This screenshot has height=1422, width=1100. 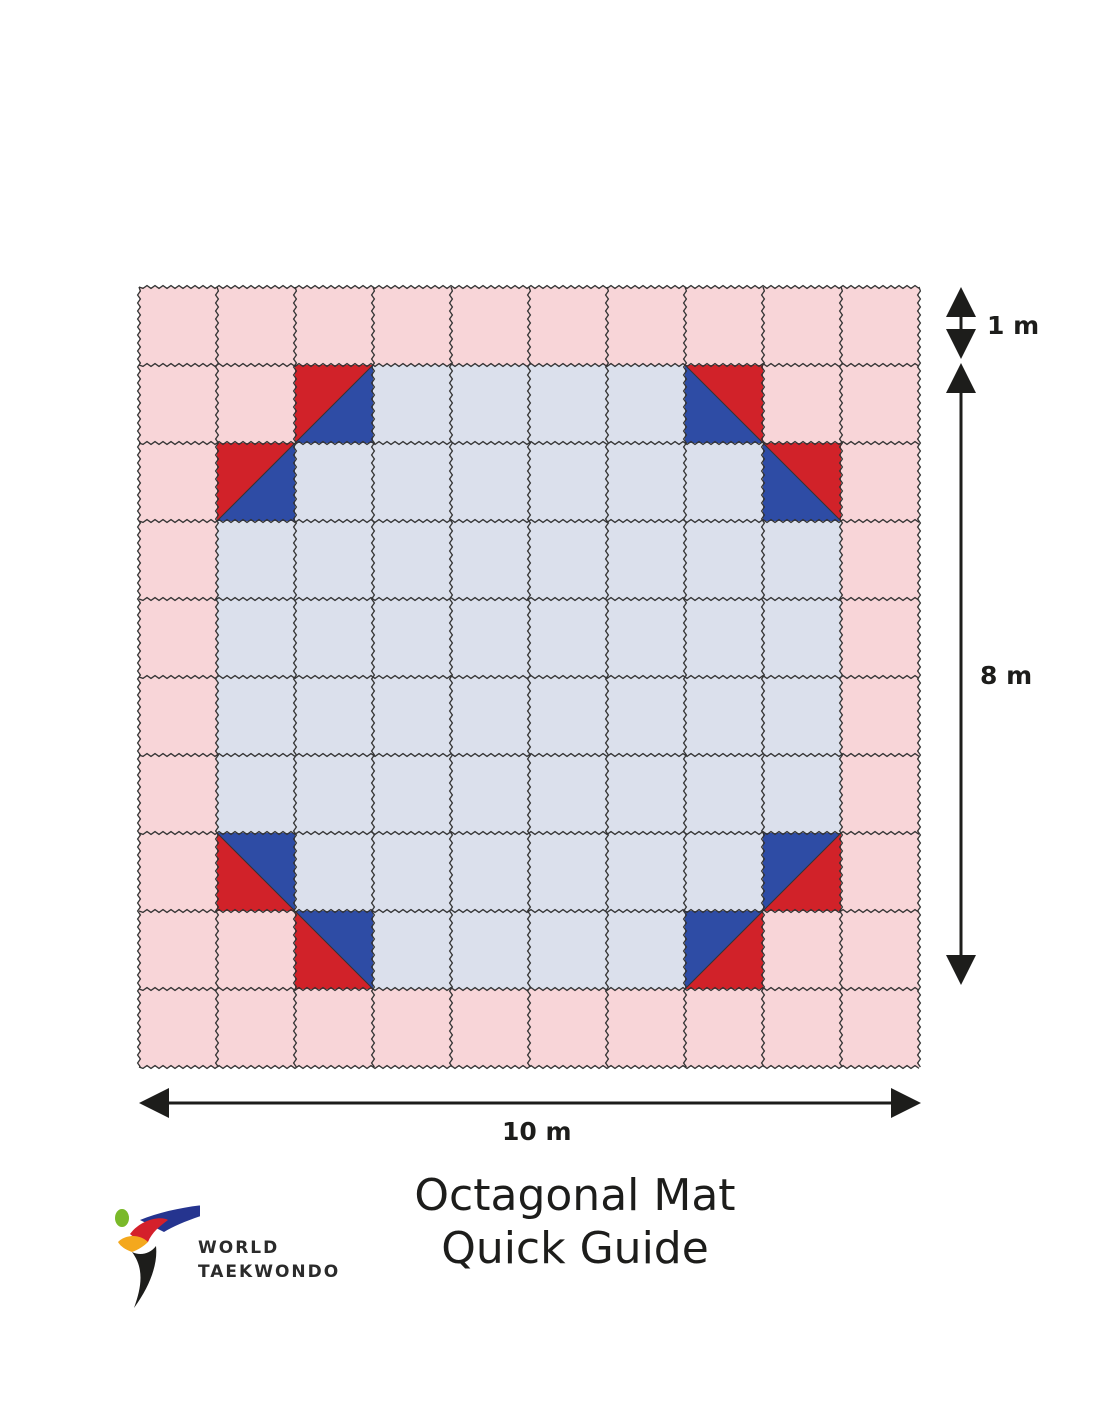 What do you see at coordinates (157, 1256) in the screenshot?
I see `taekwondo-emblem-icon` at bounding box center [157, 1256].